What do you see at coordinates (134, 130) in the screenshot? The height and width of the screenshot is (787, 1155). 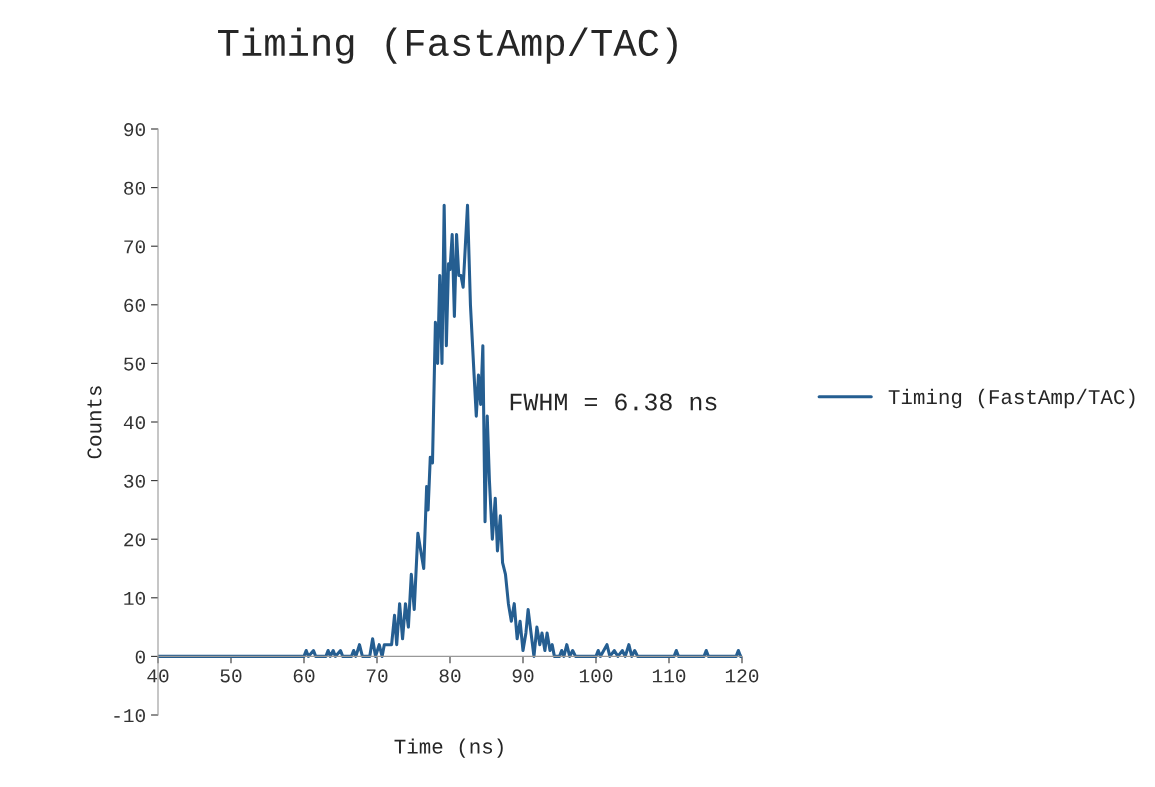 I see `y-tick-label: 90` at bounding box center [134, 130].